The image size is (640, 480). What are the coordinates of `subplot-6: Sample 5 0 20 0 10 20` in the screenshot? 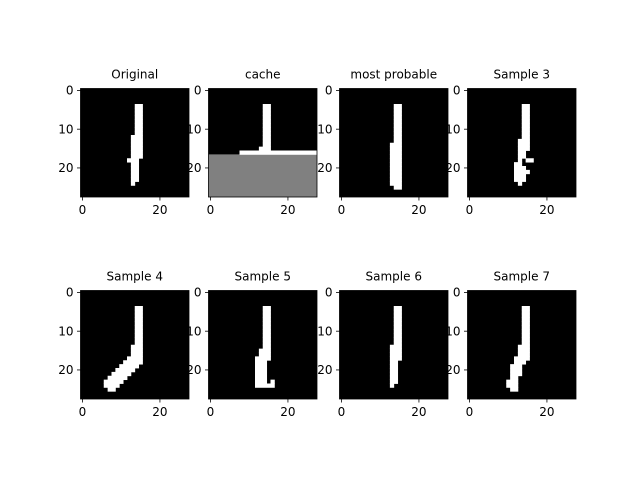 It's located at (252, 344).